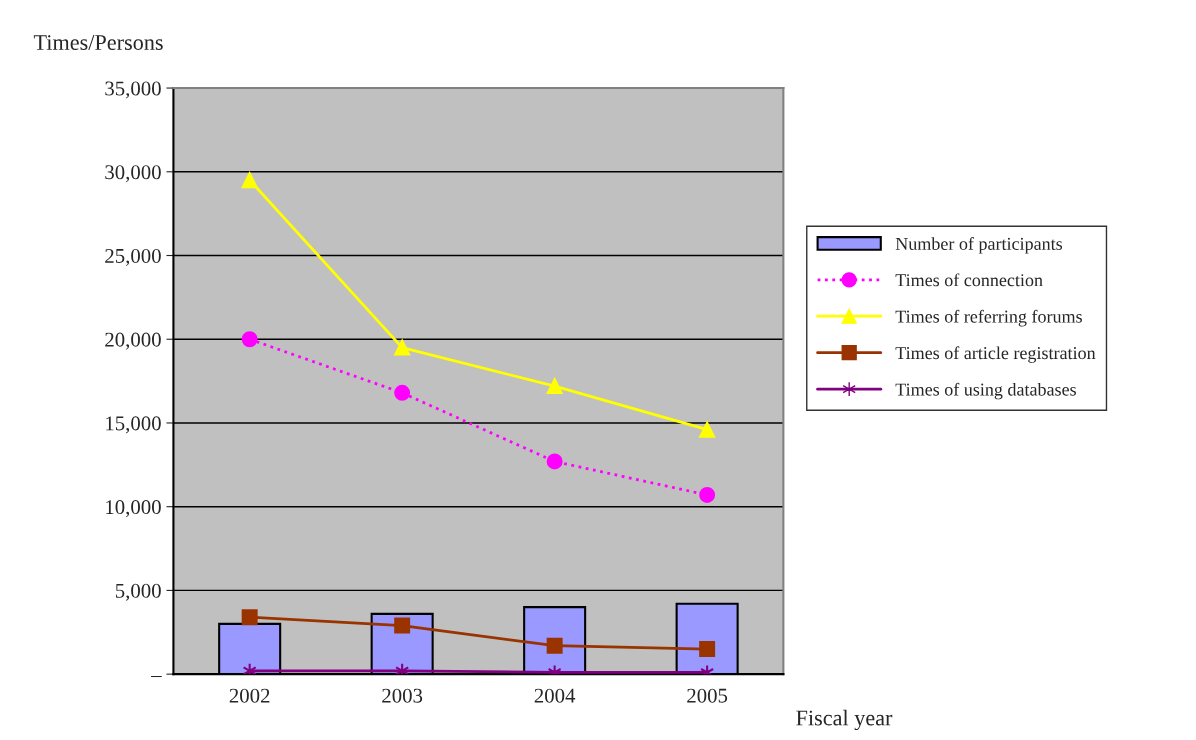 The image size is (1196, 740). What do you see at coordinates (133, 90) in the screenshot?
I see `y-tick-label: 35,000` at bounding box center [133, 90].